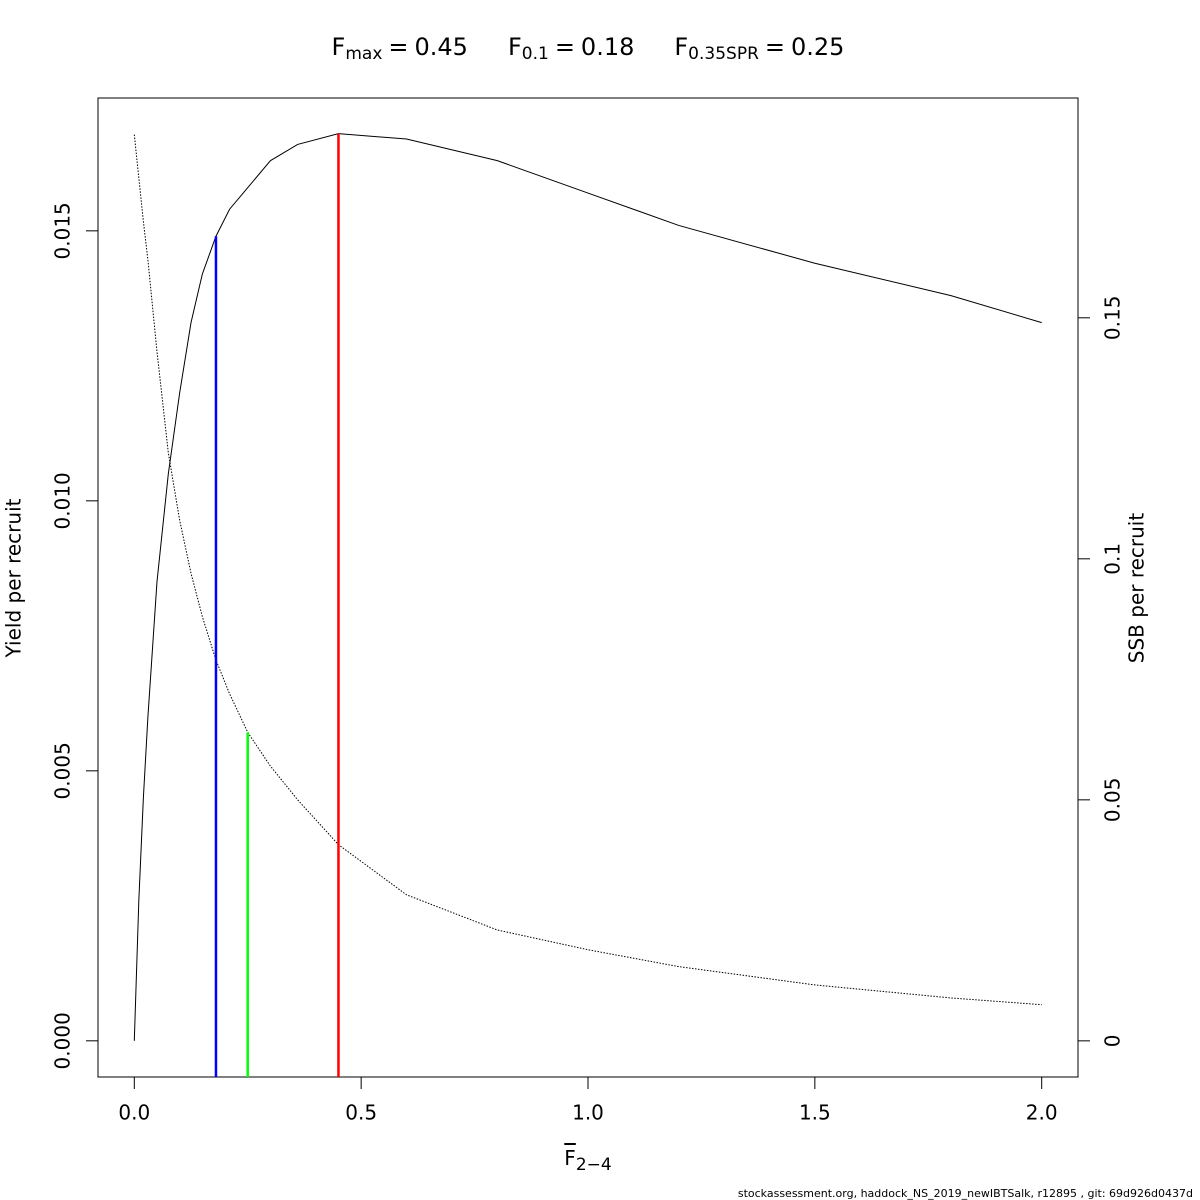 The height and width of the screenshot is (1200, 1200). Describe the element at coordinates (63, 500) in the screenshot. I see `y-tick-label: 0.010` at that location.